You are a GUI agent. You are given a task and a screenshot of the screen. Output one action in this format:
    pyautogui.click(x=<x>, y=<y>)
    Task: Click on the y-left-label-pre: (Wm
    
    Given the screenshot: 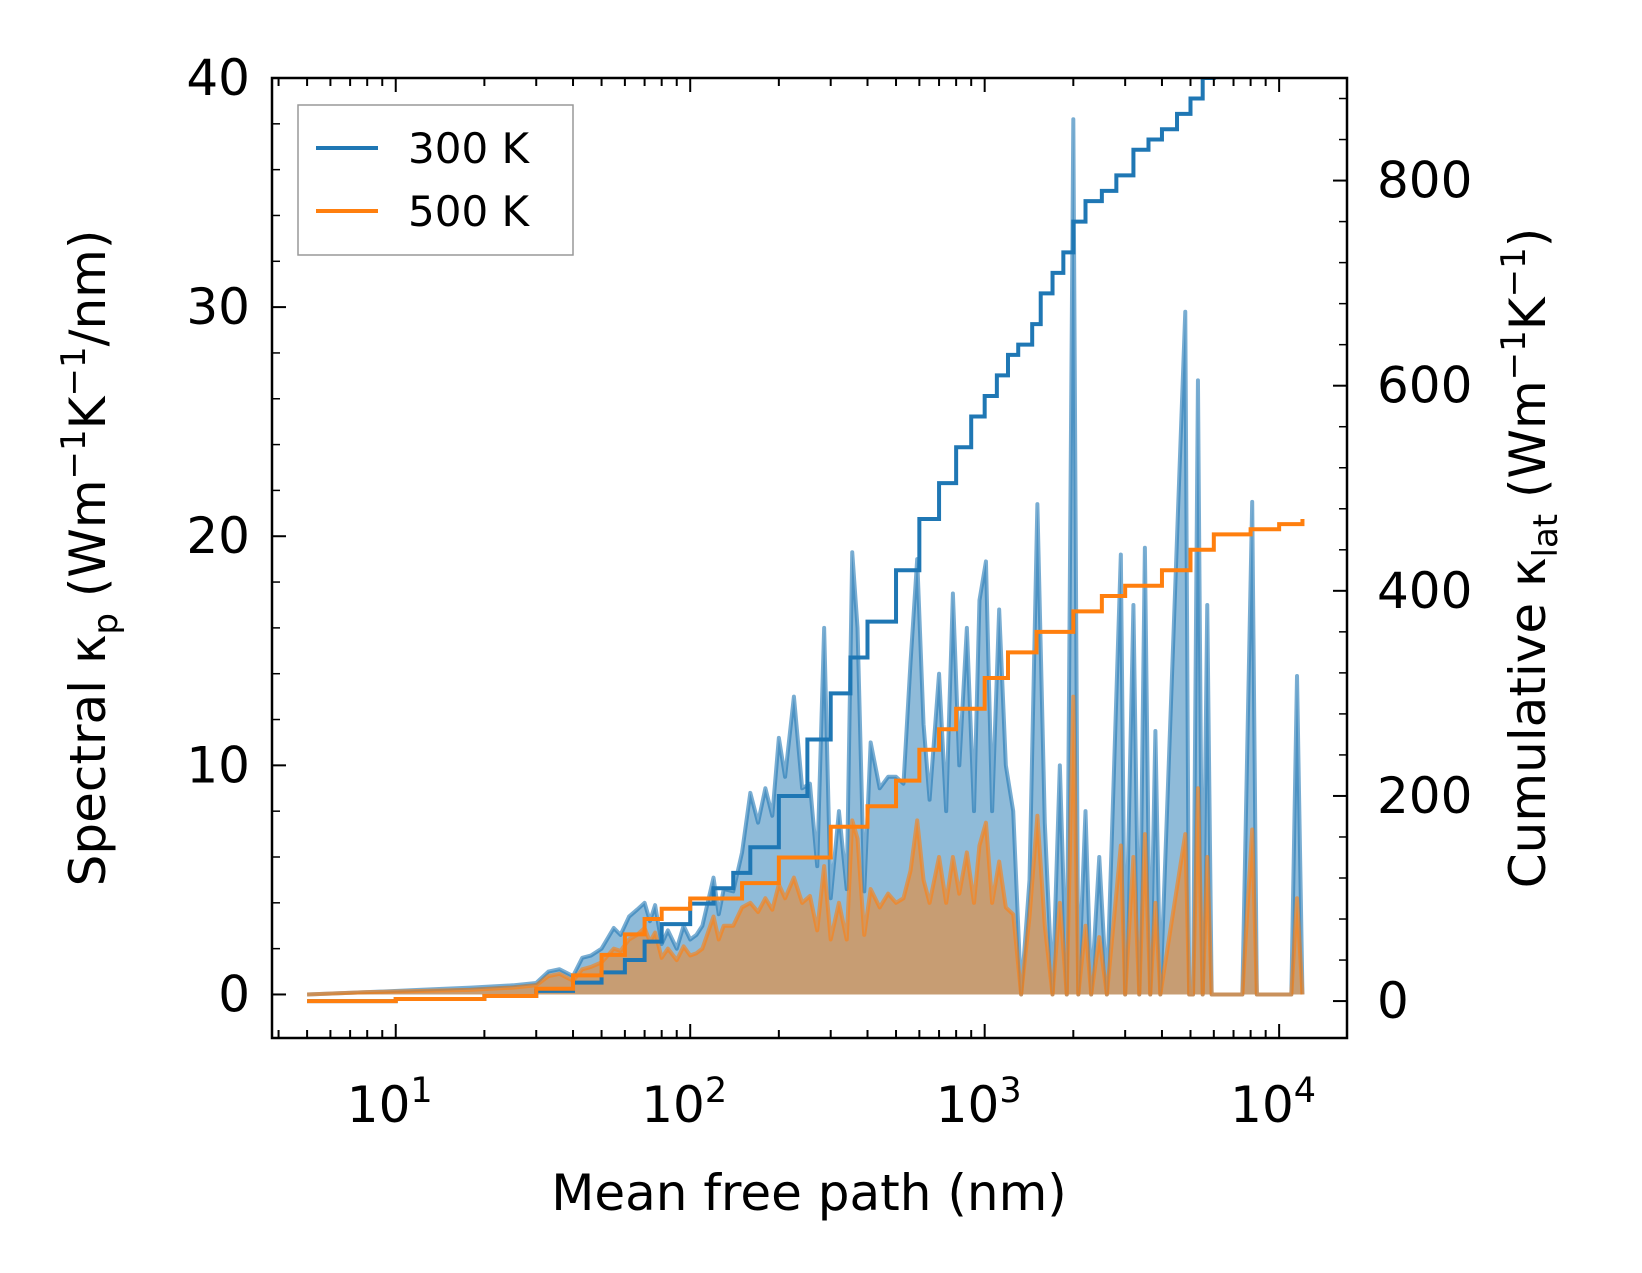 What is the action you would take?
    pyautogui.click(x=88, y=546)
    